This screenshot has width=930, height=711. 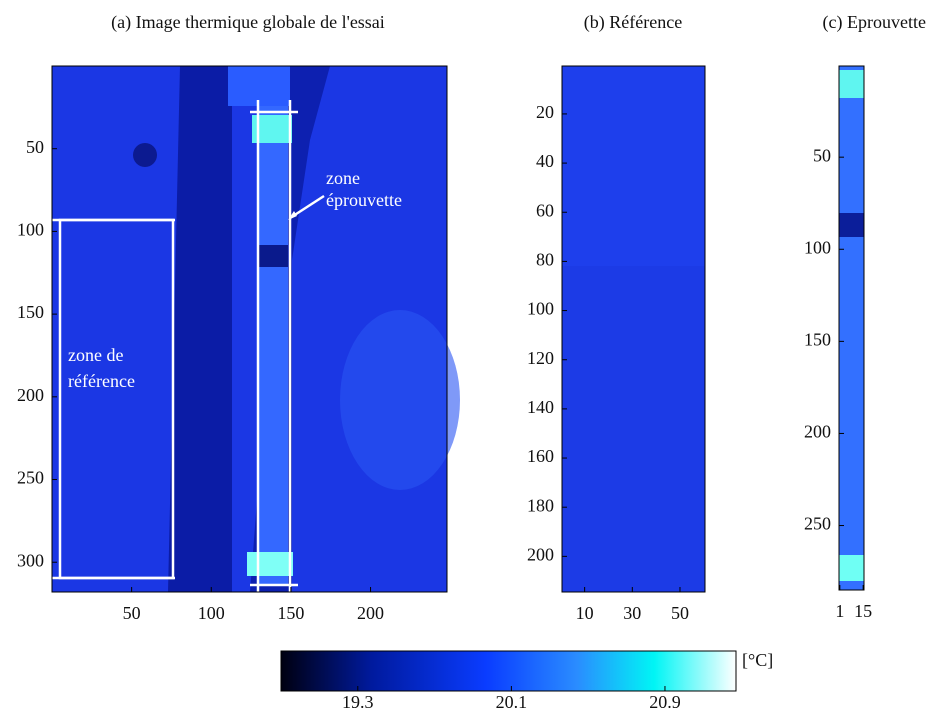 I want to click on colorbar-tick-label: 19.3, so click(x=358, y=701).